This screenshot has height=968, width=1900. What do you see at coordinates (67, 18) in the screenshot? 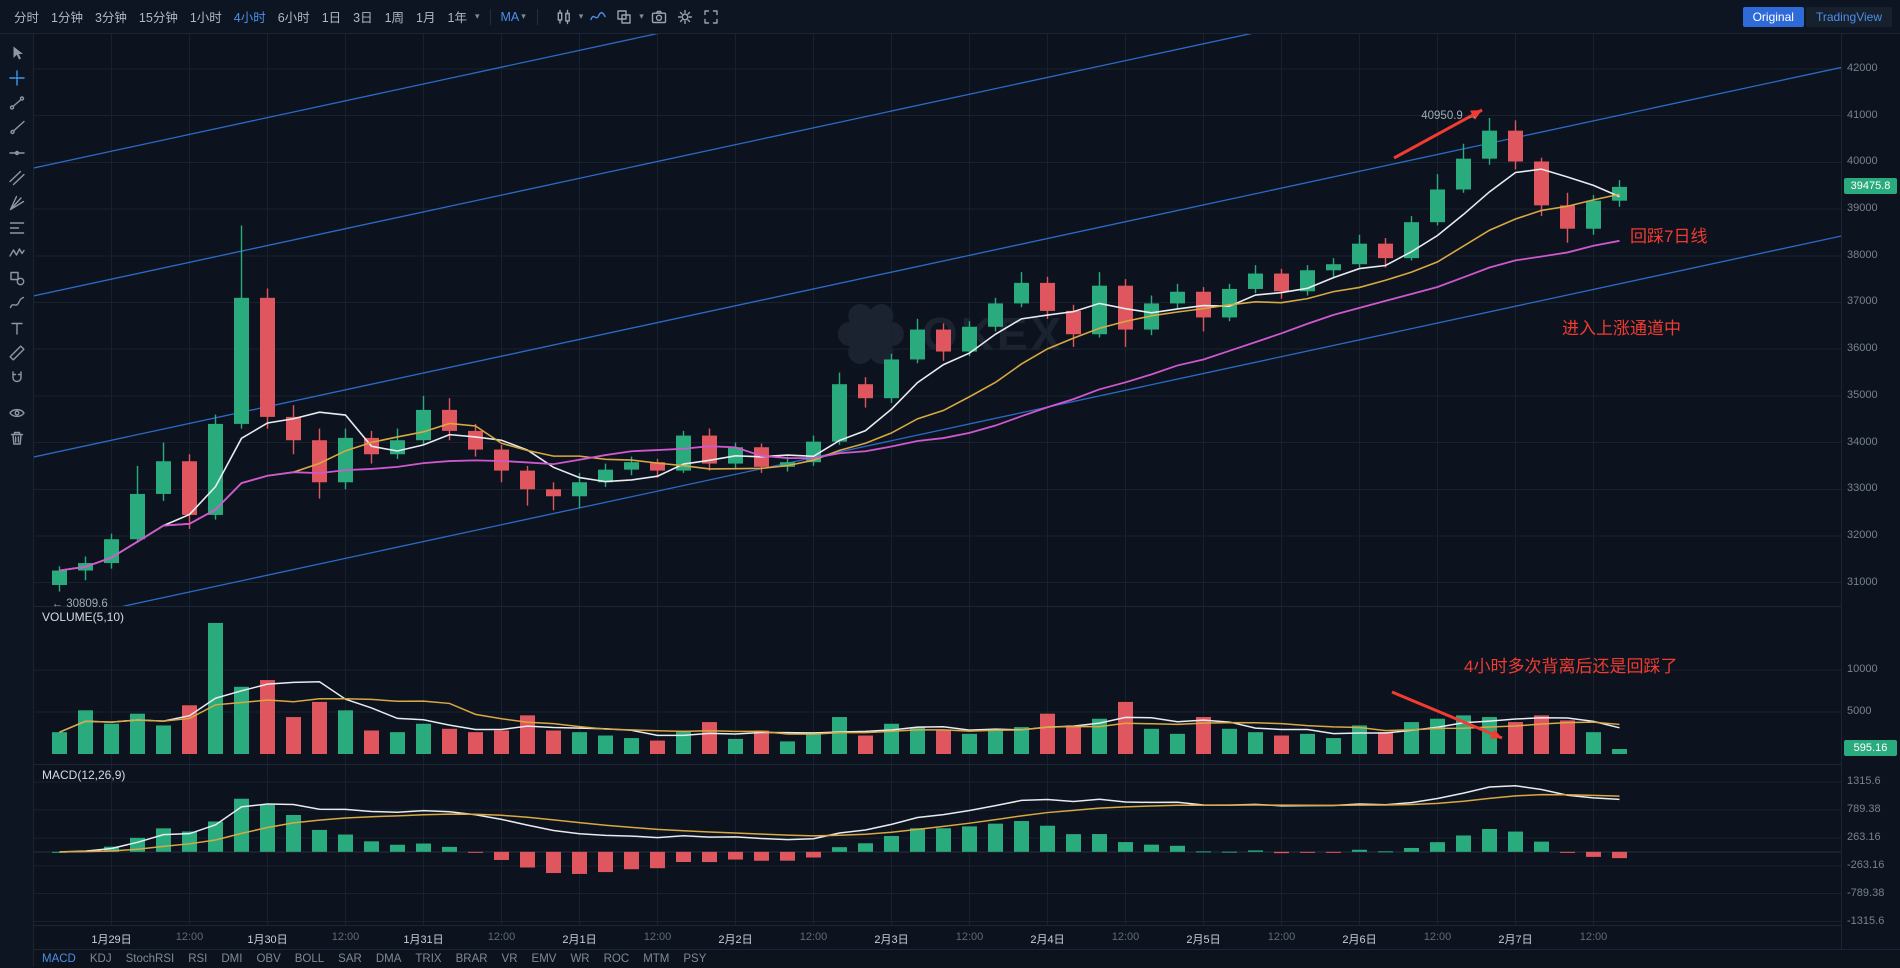
I see `timeframe-1分钟: 1分钟` at bounding box center [67, 18].